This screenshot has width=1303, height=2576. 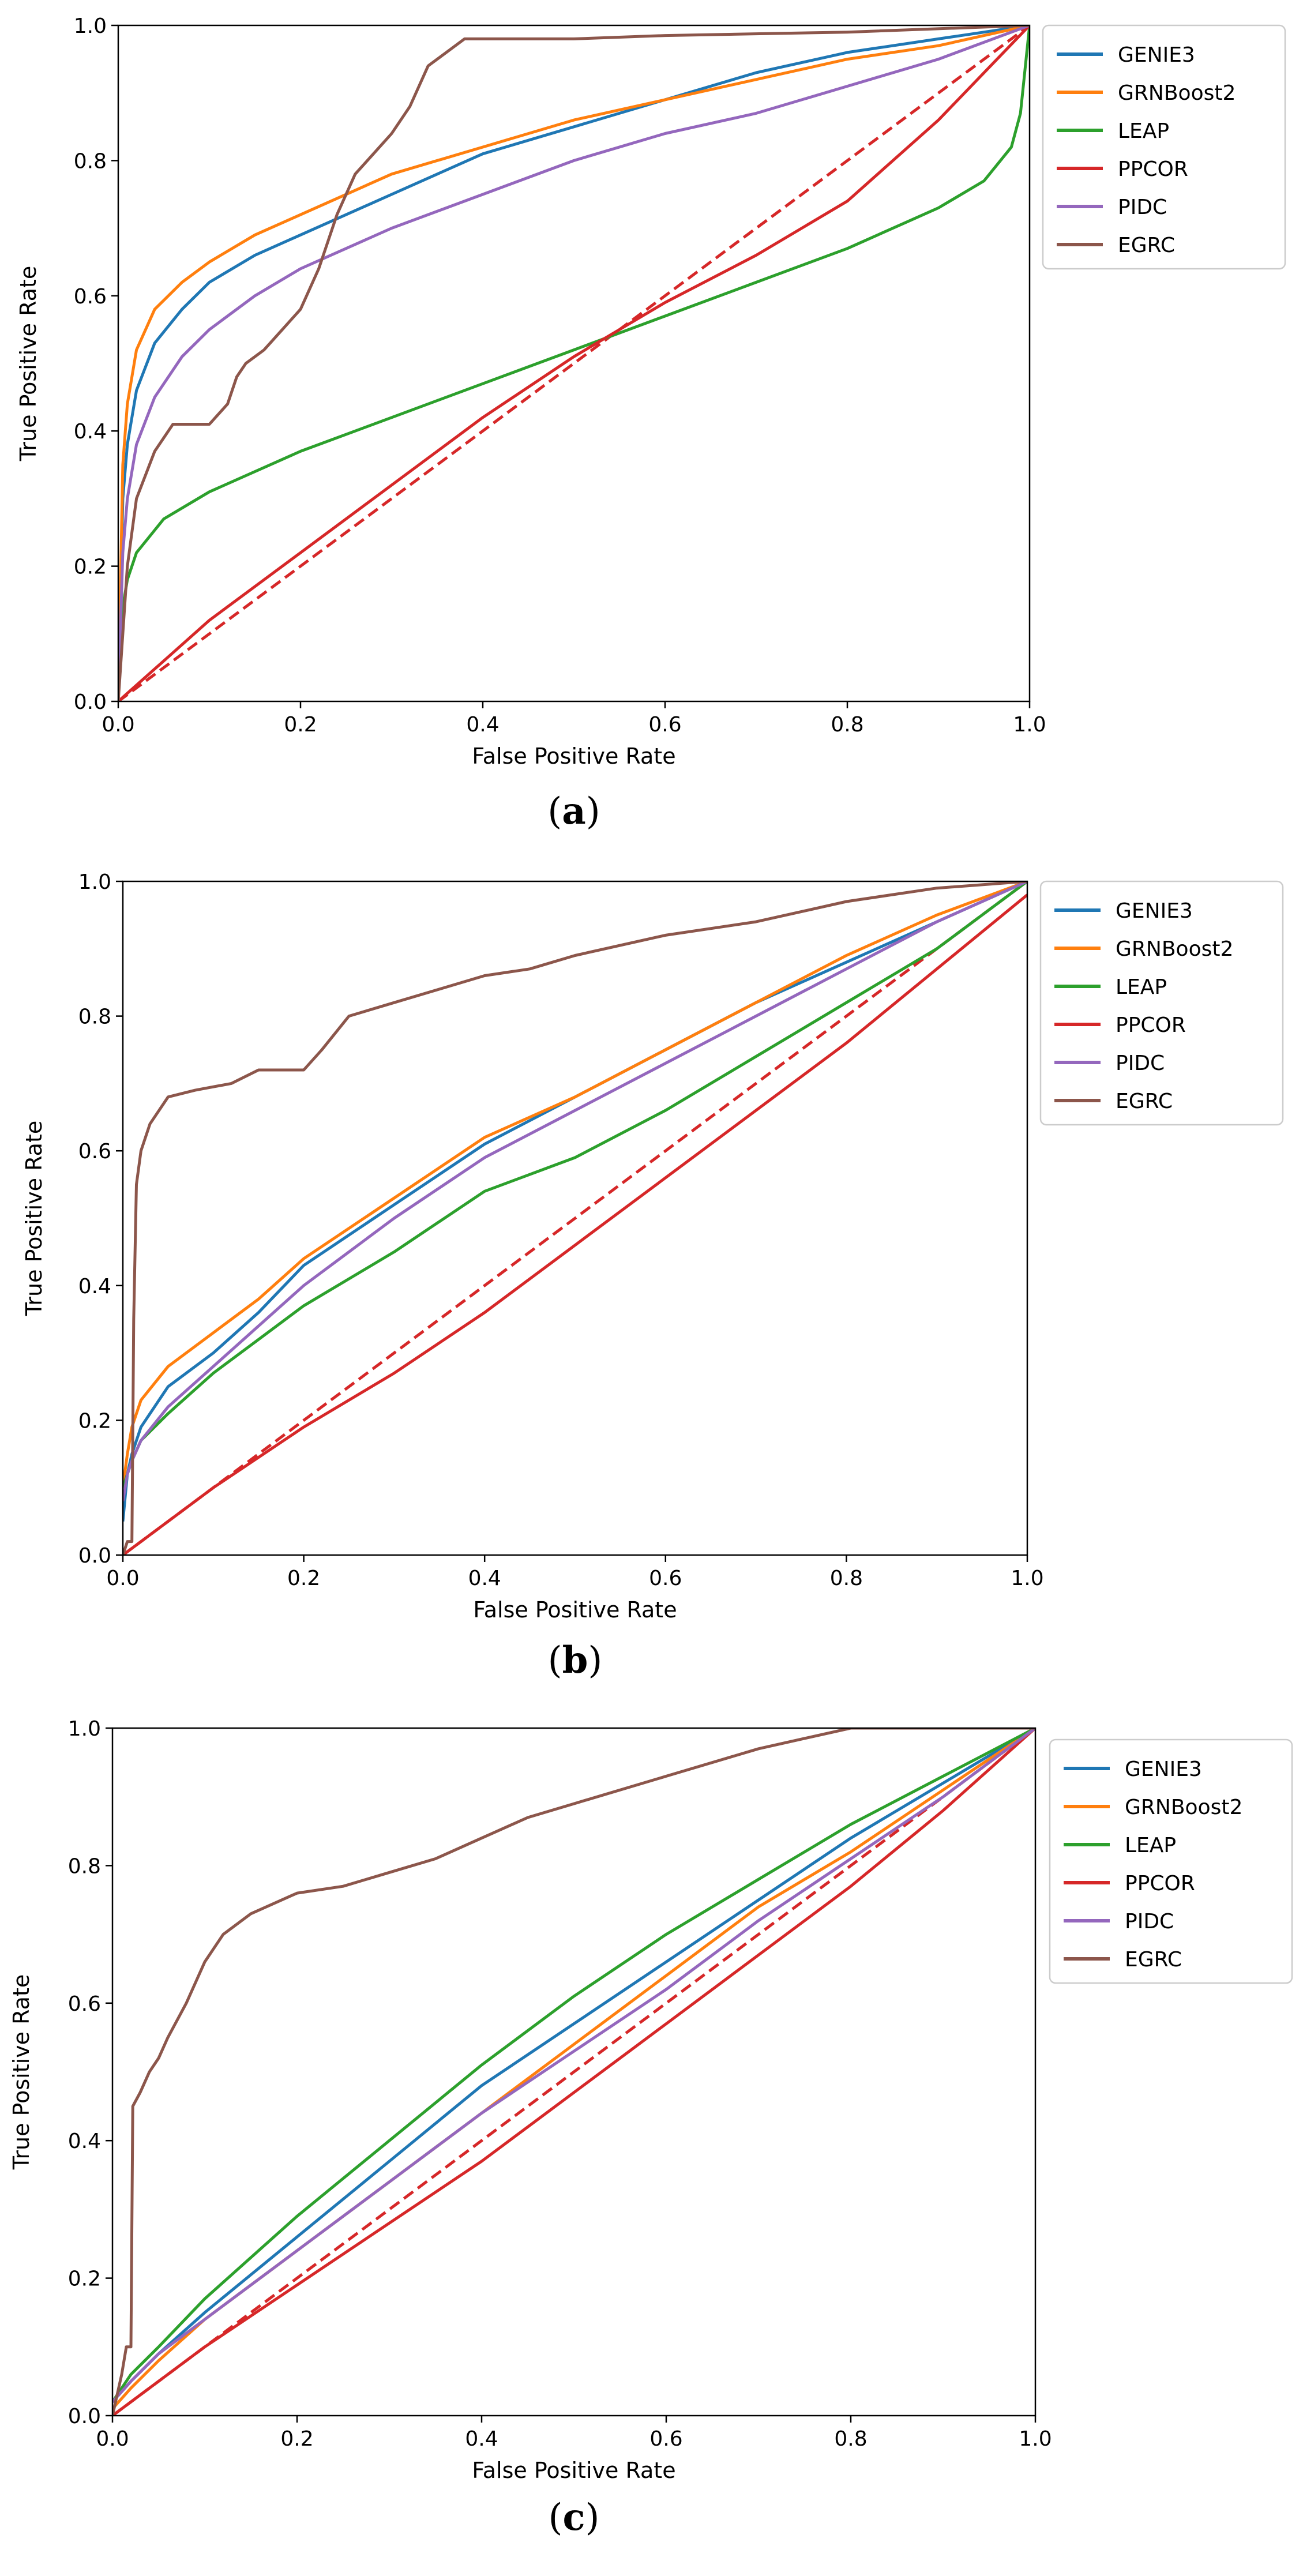 I want to click on panel-caption: (b), so click(x=575, y=1660).